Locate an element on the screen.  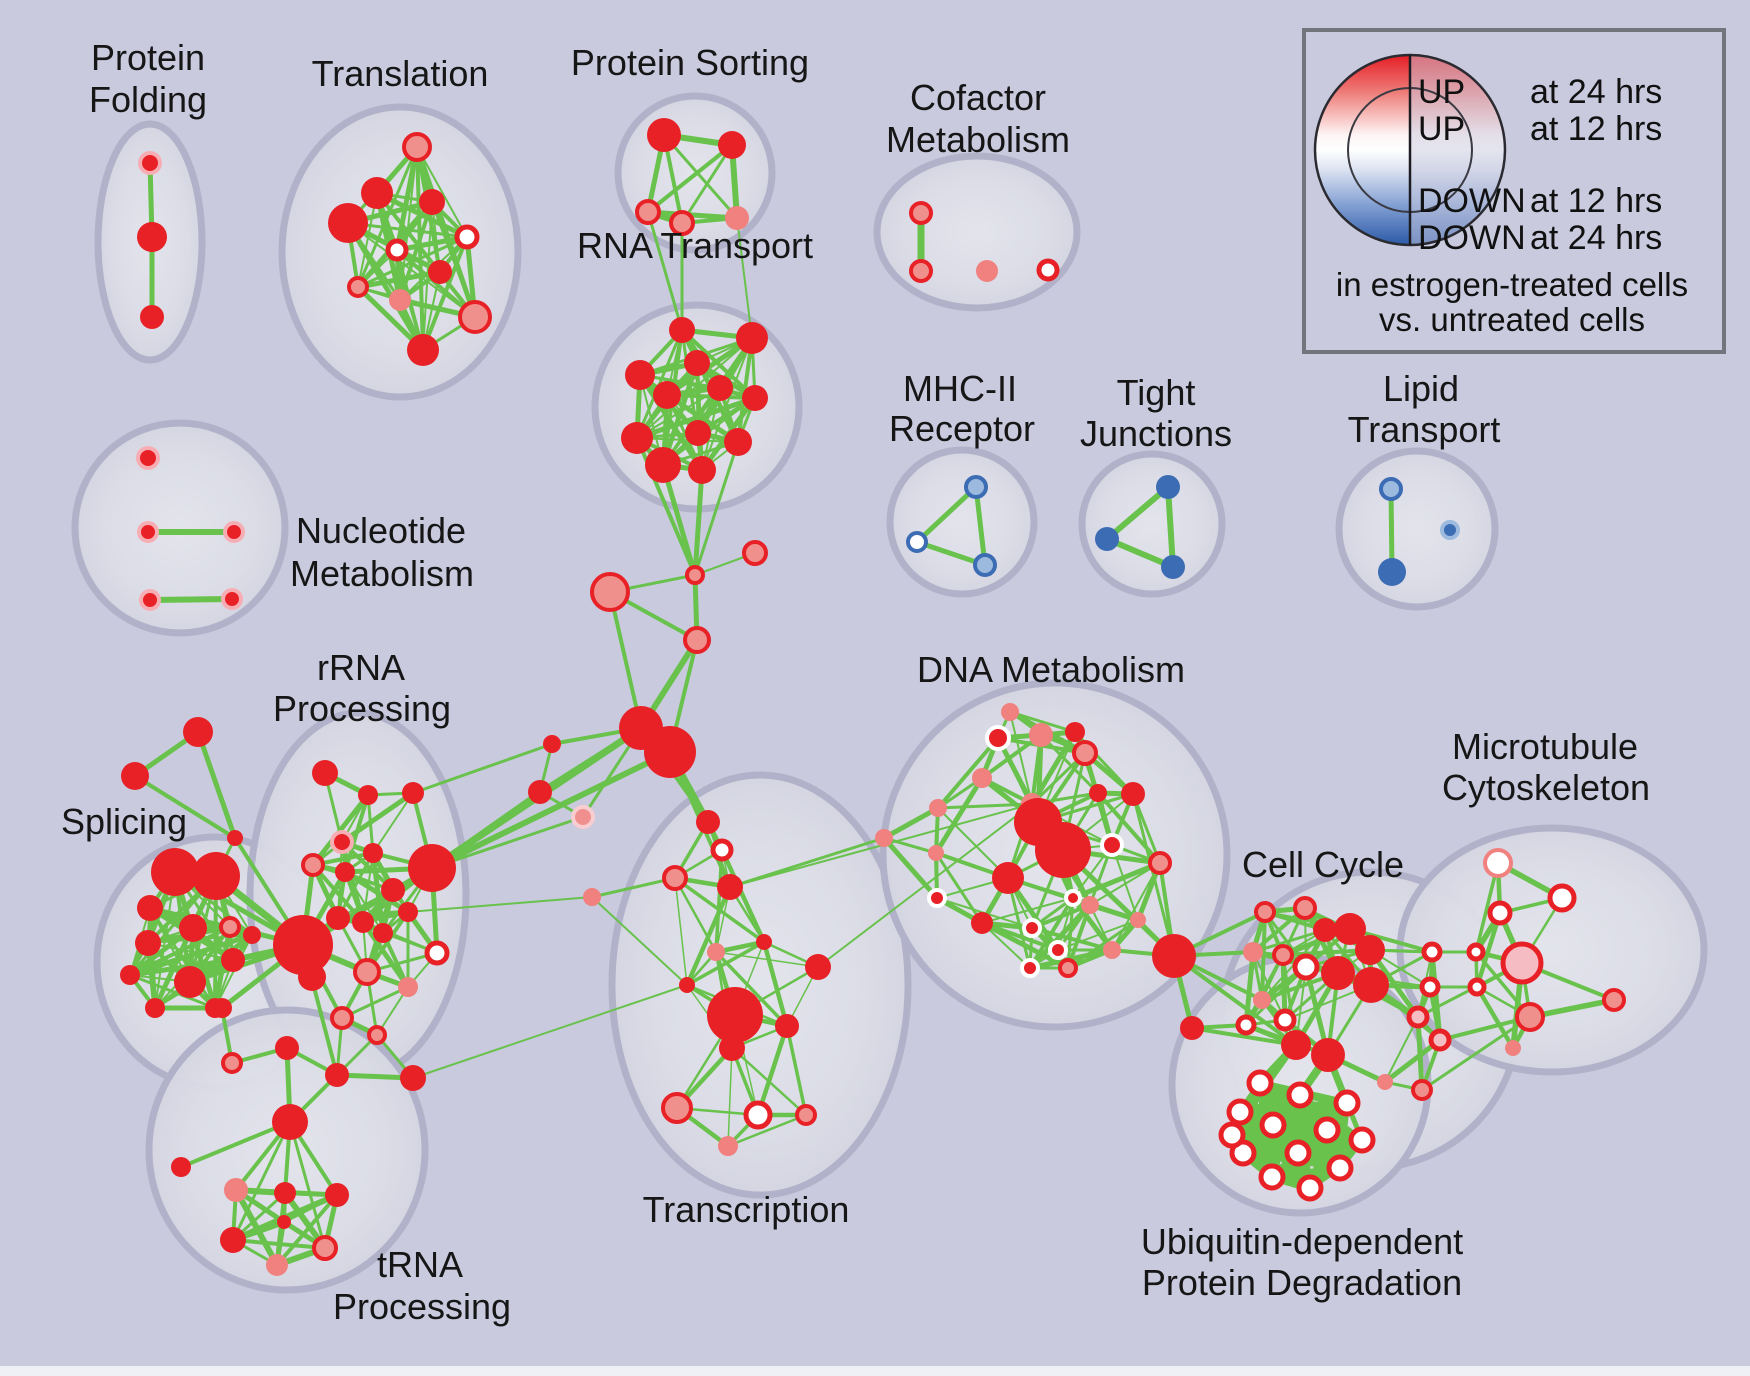
cluster-label: rRNA is located at coordinates (361, 667).